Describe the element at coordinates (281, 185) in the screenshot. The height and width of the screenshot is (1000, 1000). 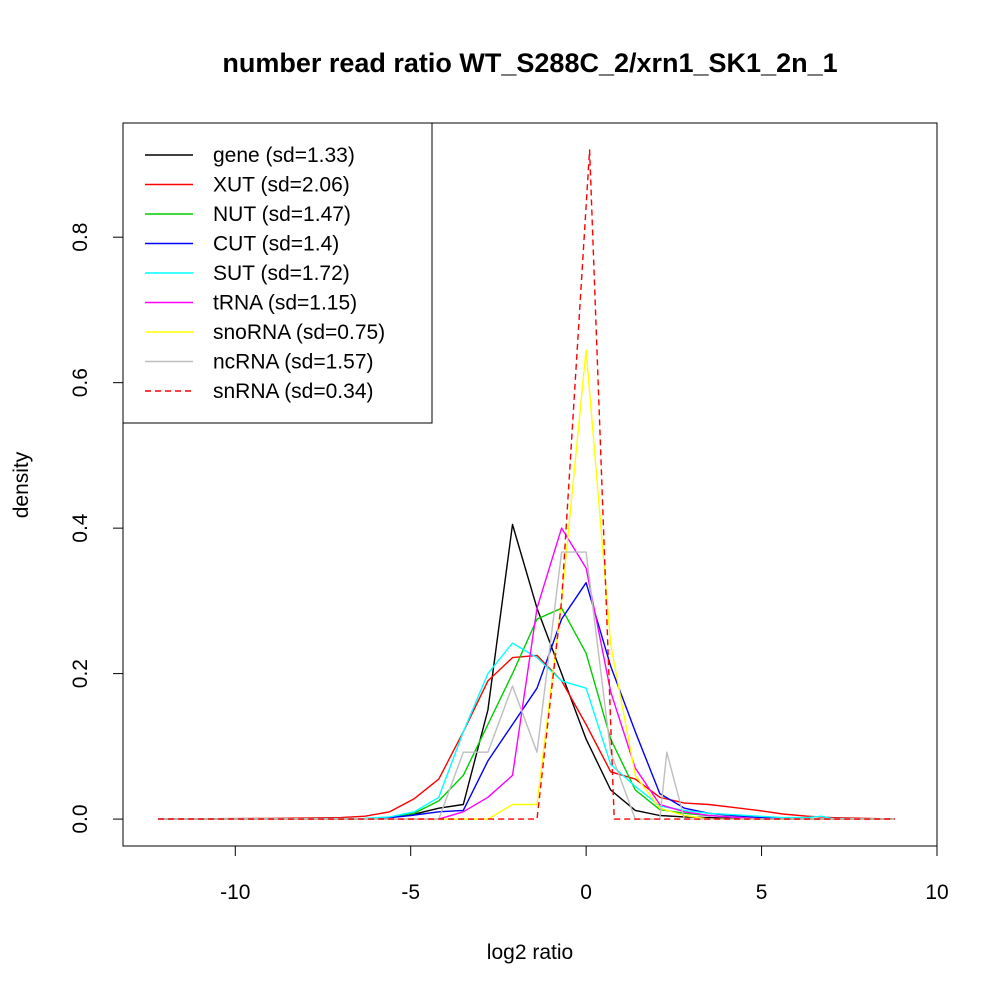
I see `legend-label-xut: XUT (sd=2.06)` at that location.